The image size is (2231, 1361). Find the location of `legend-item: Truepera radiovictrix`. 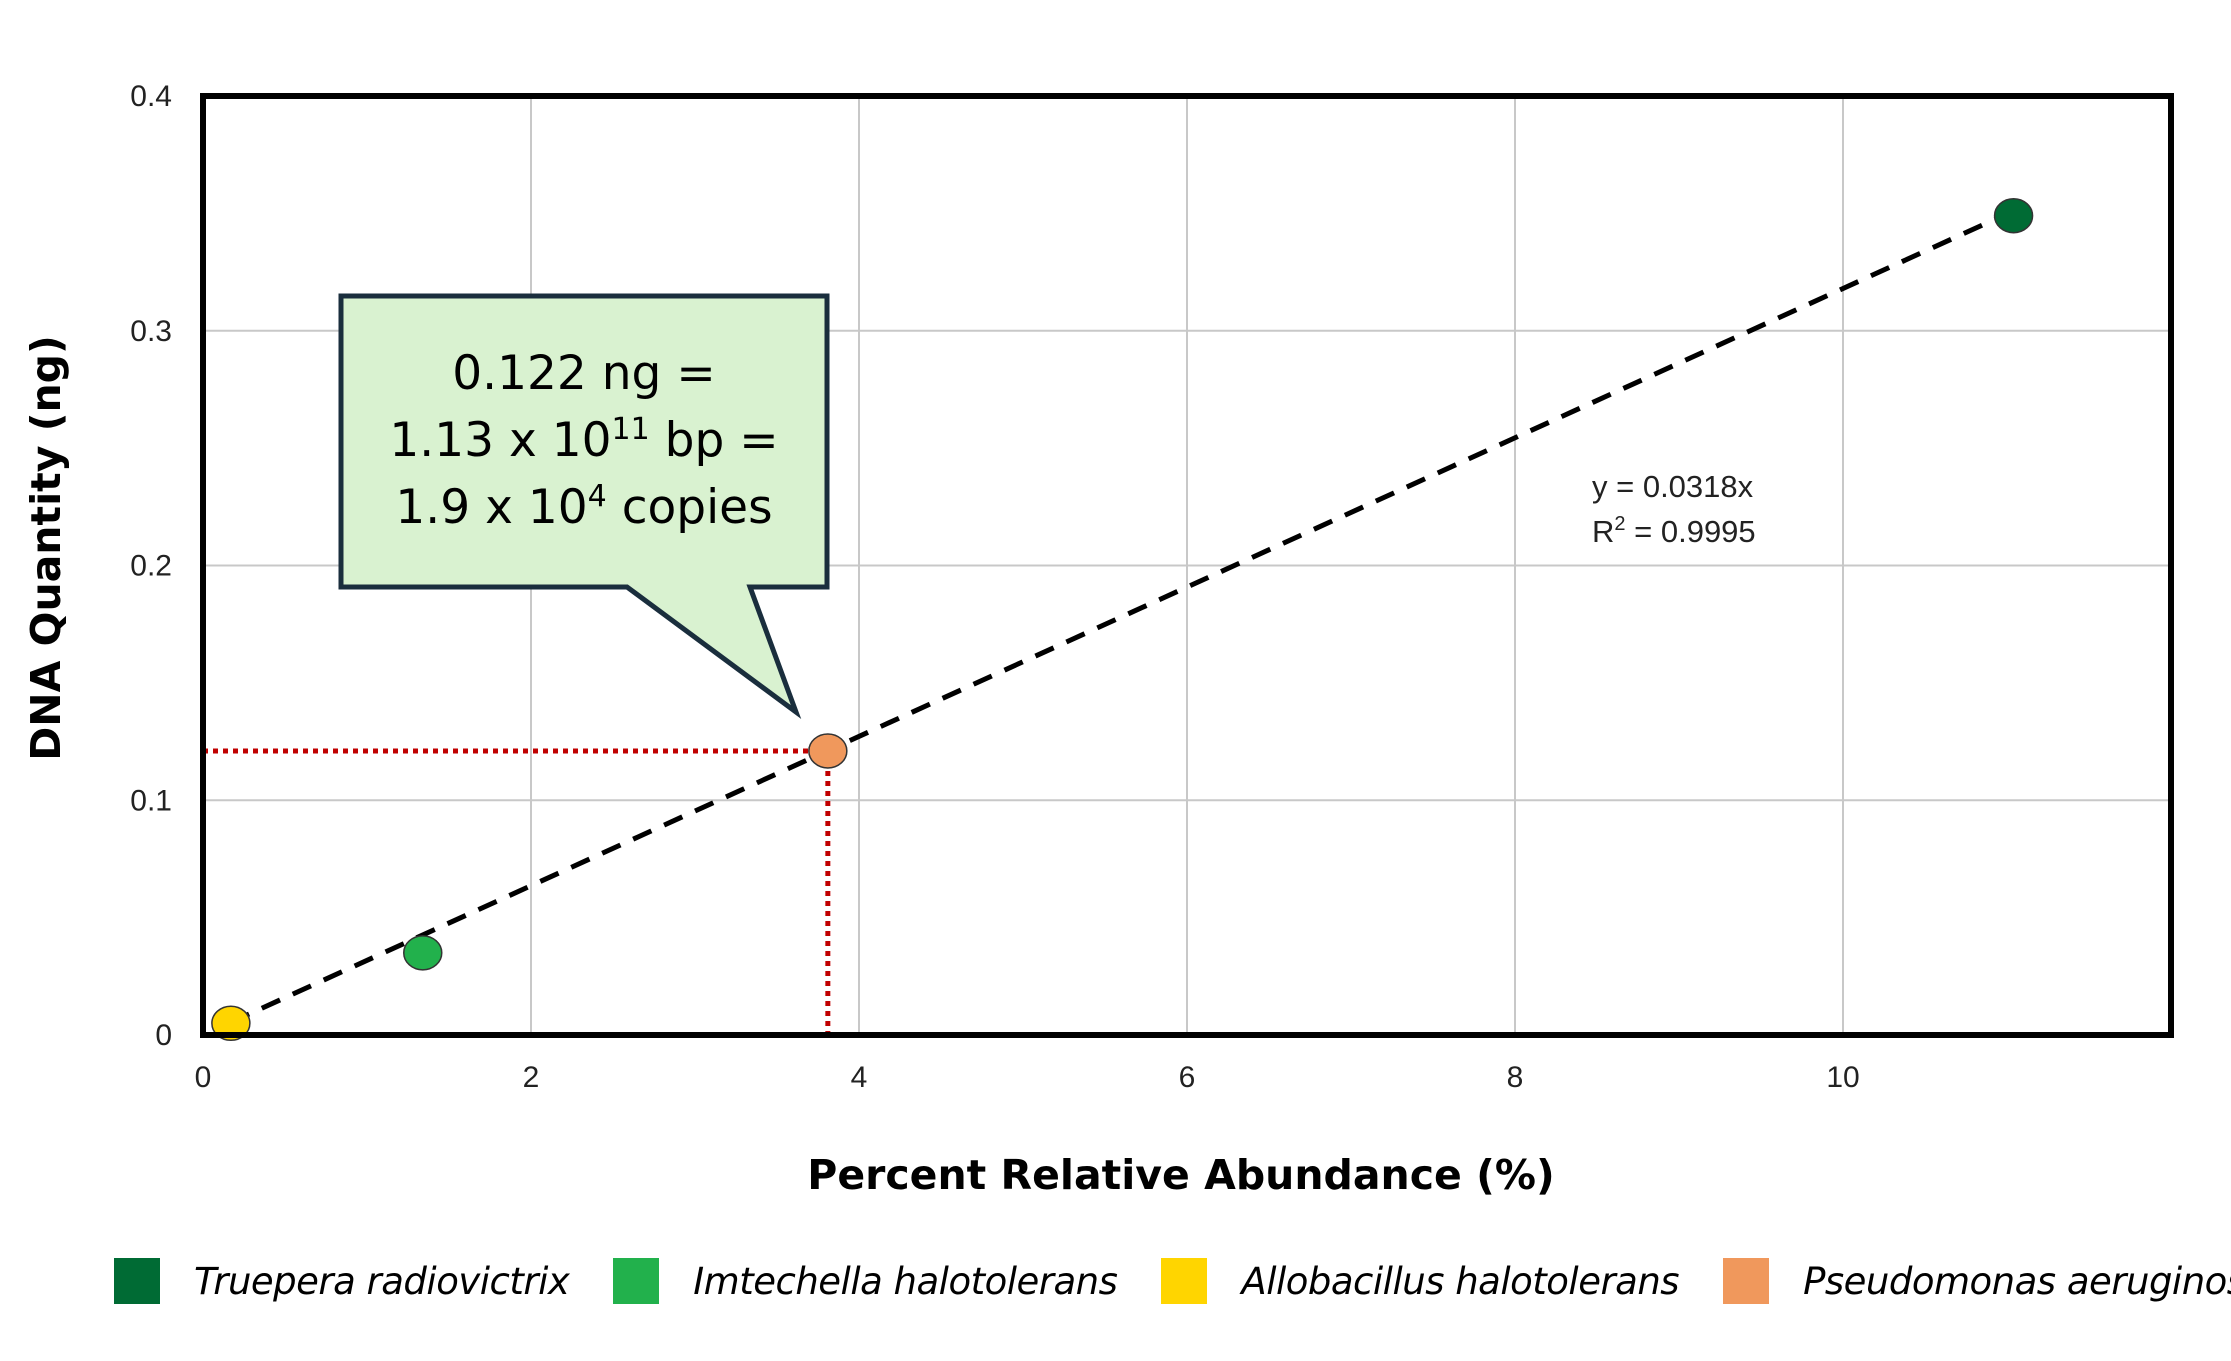

legend-item: Truepera radiovictrix is located at coordinates (342, 1281).